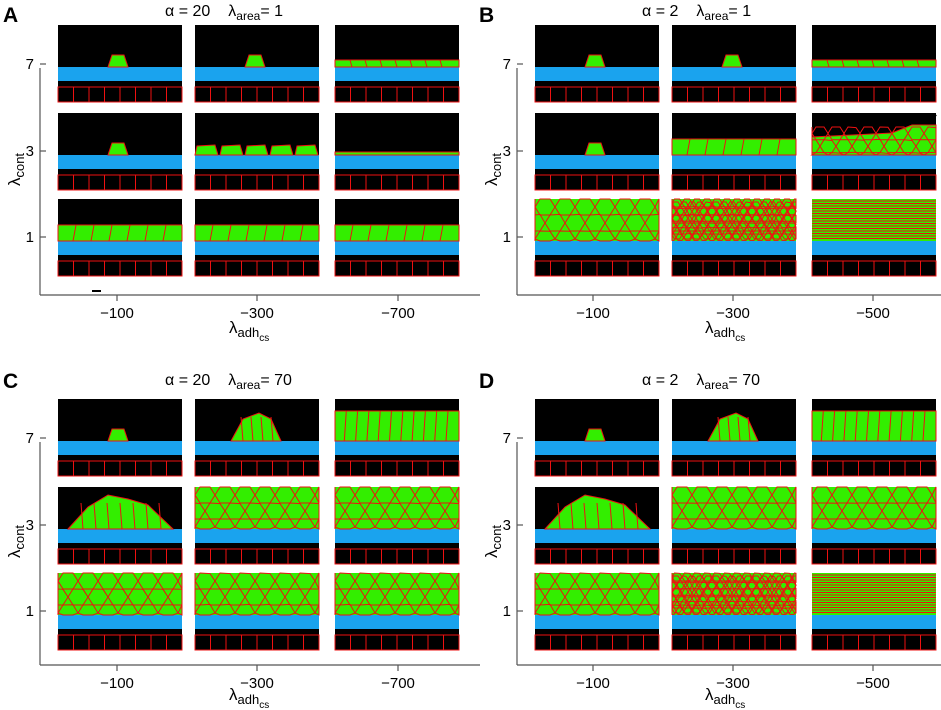  I want to click on x-tick-label: −700, so click(398, 683).